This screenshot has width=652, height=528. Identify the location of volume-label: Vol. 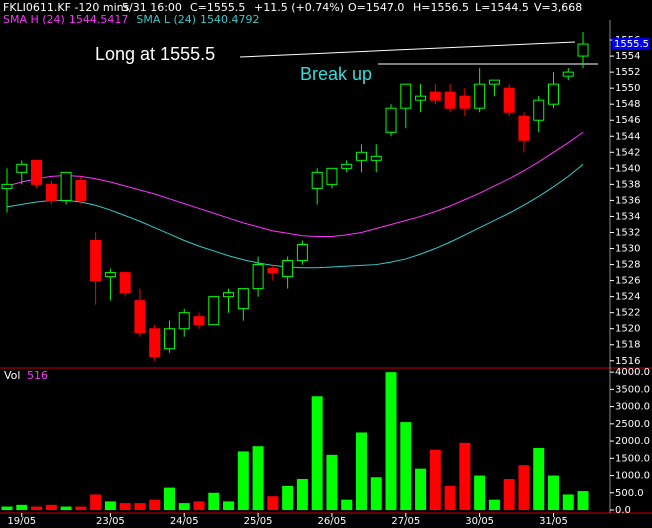
(12, 375).